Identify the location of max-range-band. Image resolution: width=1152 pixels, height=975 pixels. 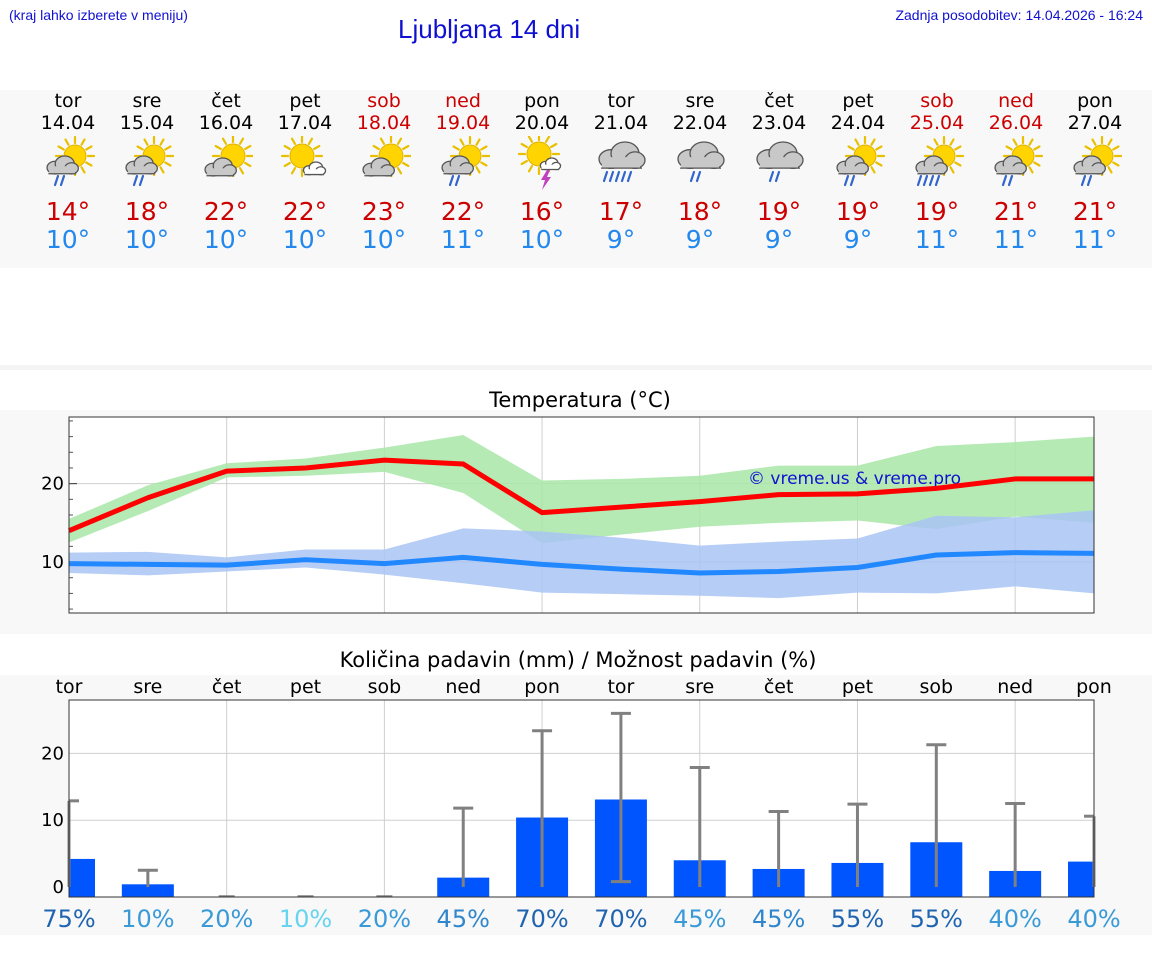
(581, 489).